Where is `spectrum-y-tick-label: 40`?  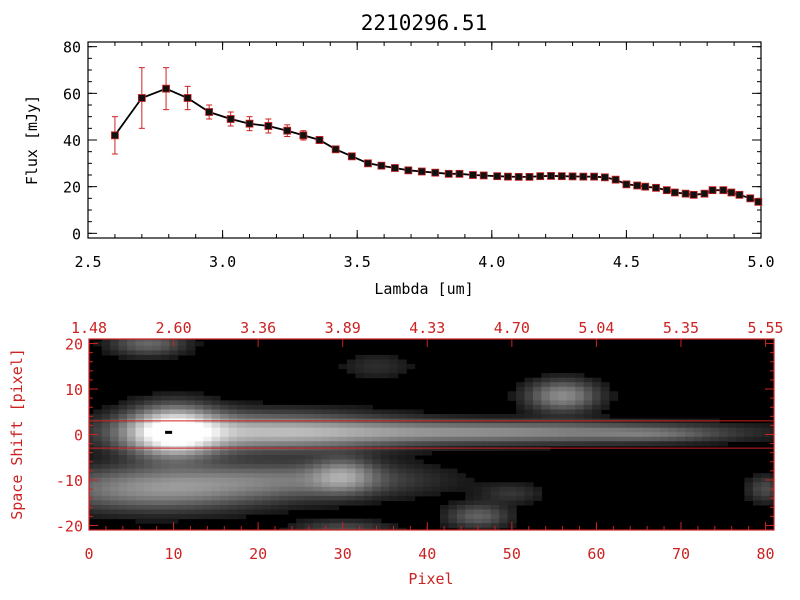
spectrum-y-tick-label: 40 is located at coordinates (72, 141).